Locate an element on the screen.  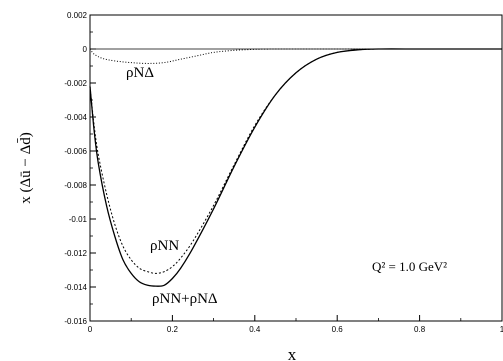
y-tick-label: -0.004 is located at coordinates (75, 117).